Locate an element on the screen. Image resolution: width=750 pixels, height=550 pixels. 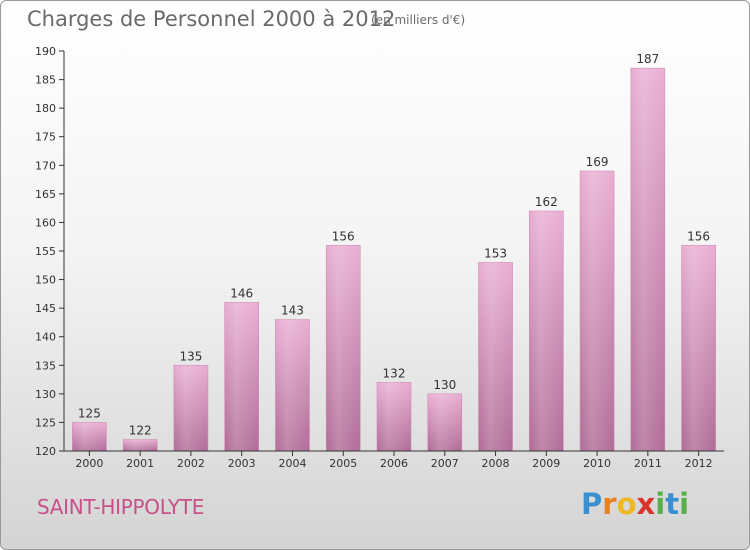
data-label-2001: 122 is located at coordinates (140, 431).